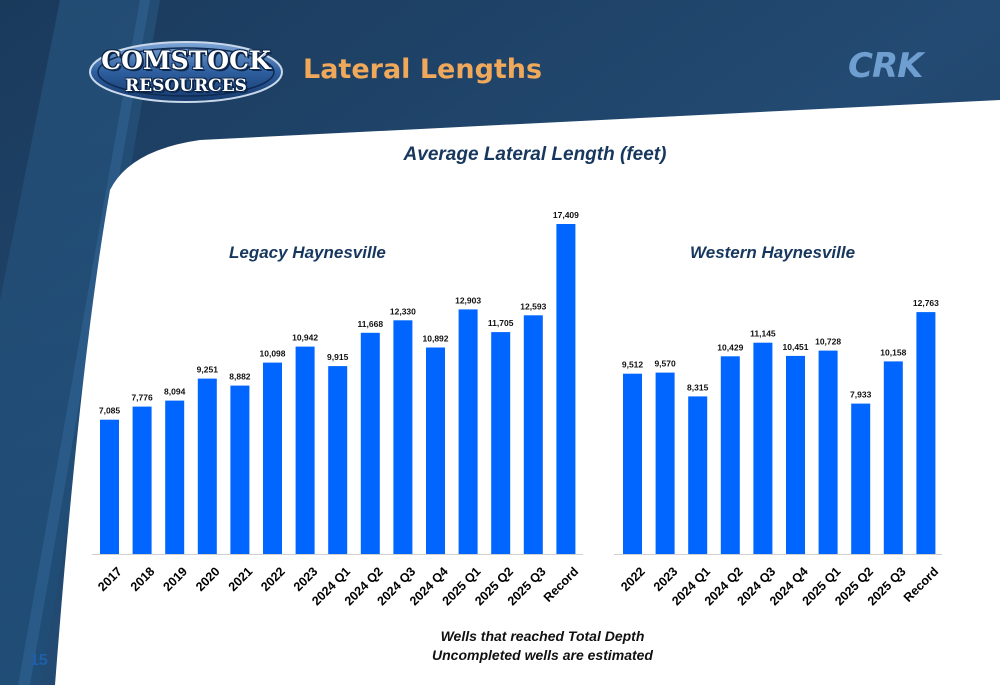 This screenshot has width=1000, height=685. What do you see at coordinates (633, 365) in the screenshot?
I see `western-data-label-0: 9,512` at bounding box center [633, 365].